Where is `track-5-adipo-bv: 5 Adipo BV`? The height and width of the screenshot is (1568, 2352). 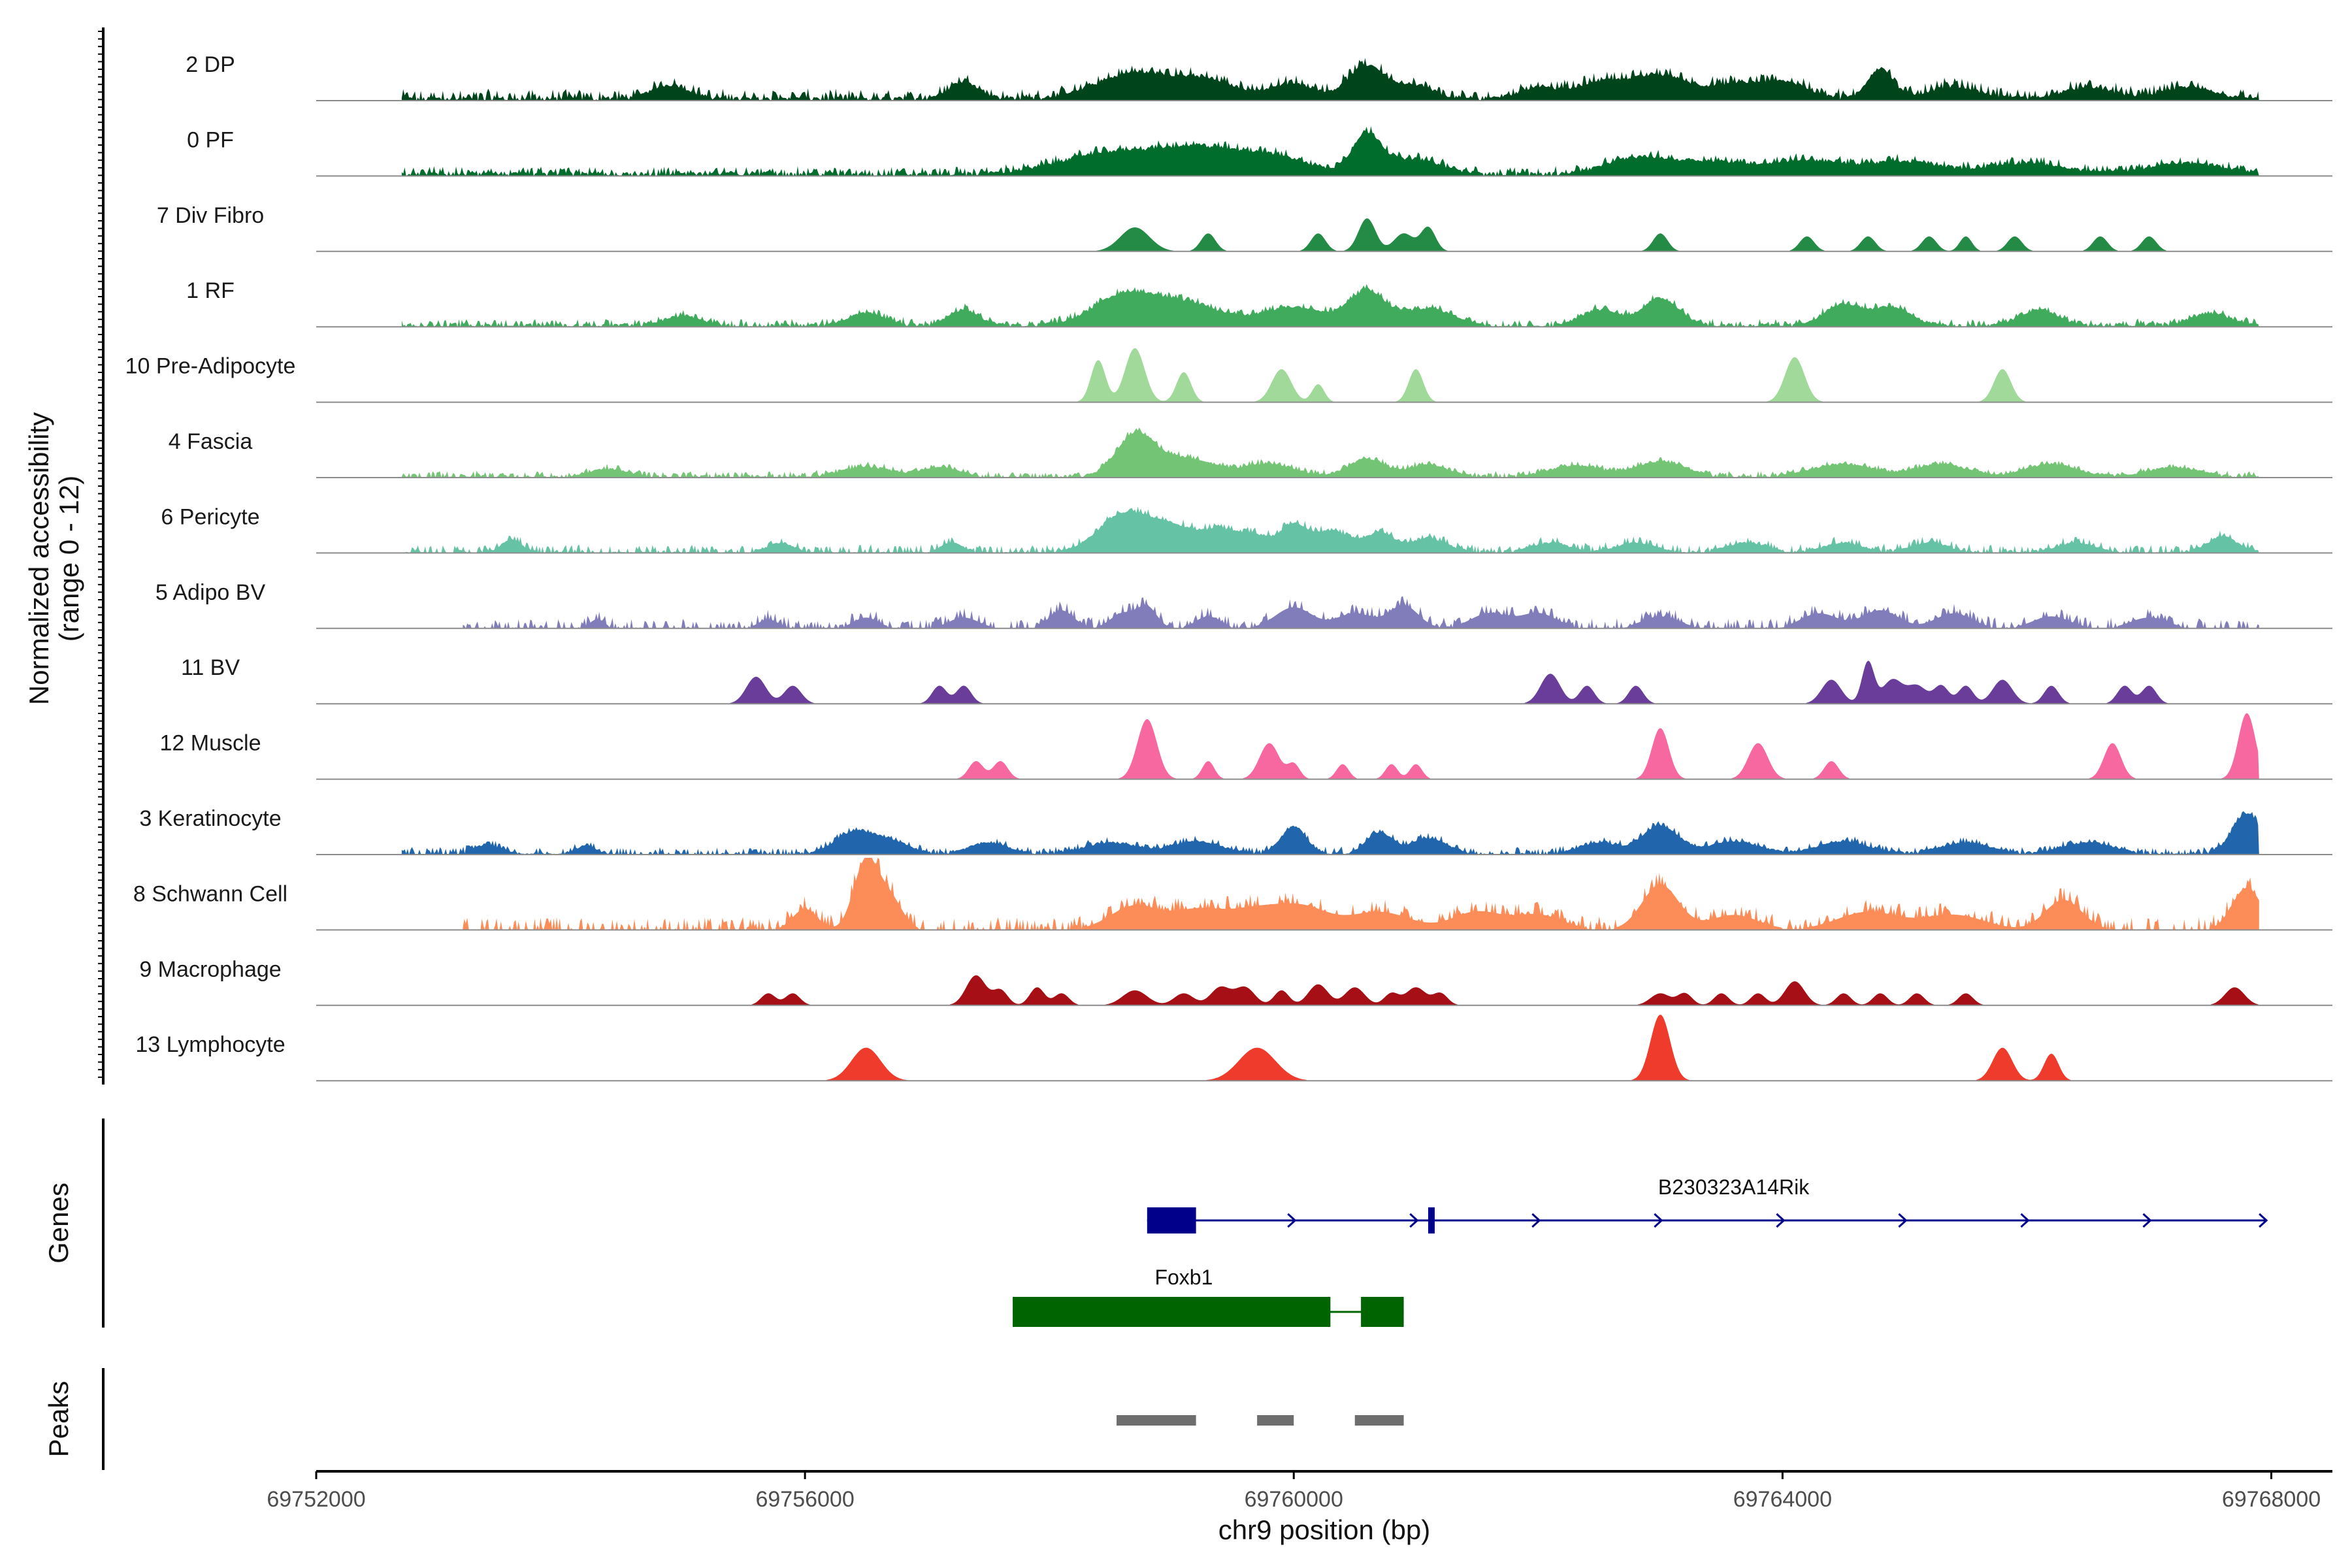 track-5-adipo-bv: 5 Adipo BV is located at coordinates (1243, 604).